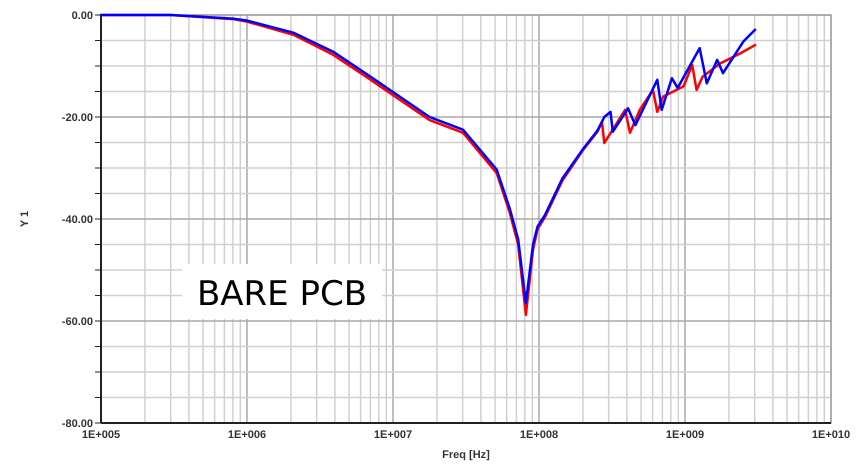 Image resolution: width=861 pixels, height=464 pixels. I want to click on y-tick-label: 0.00, so click(82, 16).